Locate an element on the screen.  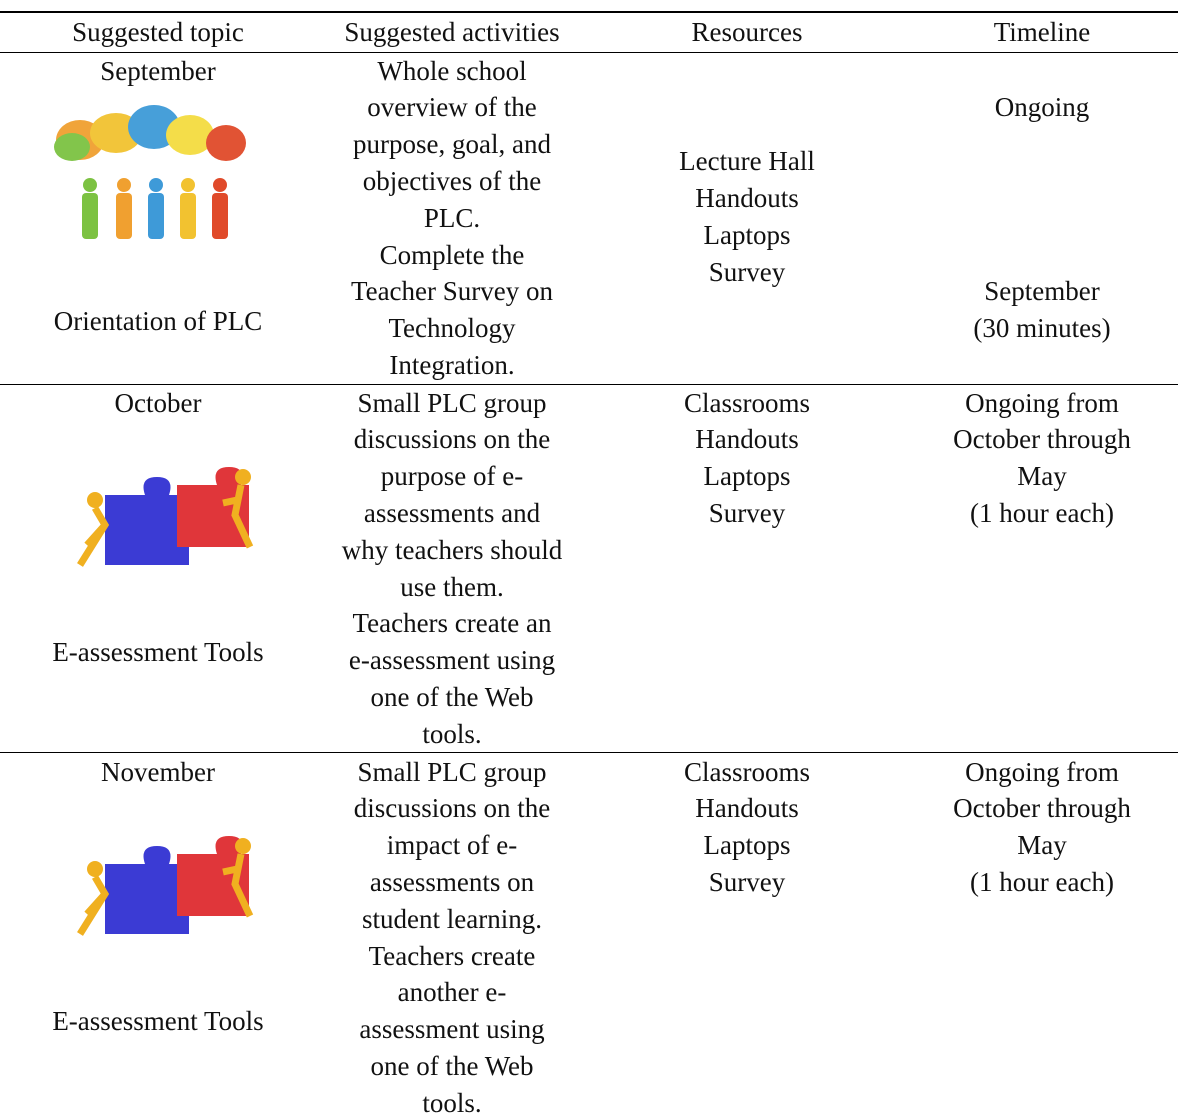
column-header: Suggested activities is located at coordinates (452, 31).